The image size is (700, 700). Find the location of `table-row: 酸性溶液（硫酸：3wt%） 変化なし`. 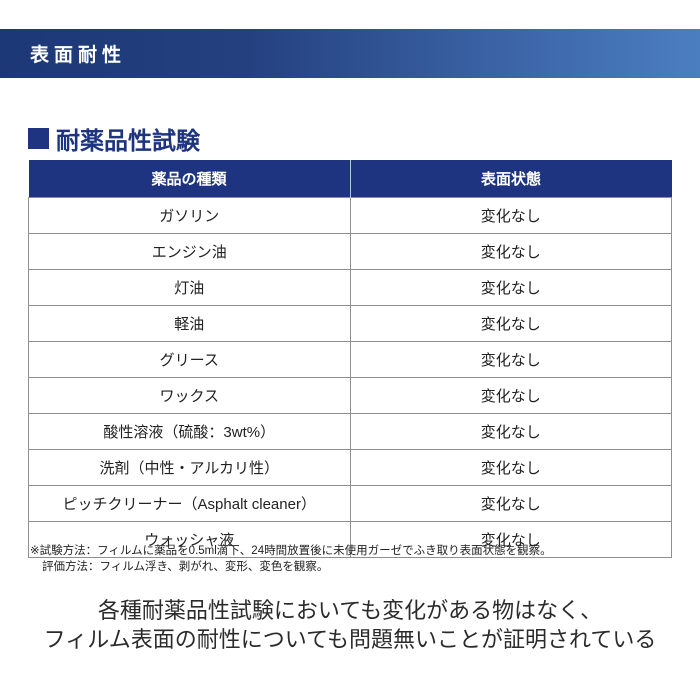

table-row: 酸性溶液（硫酸：3wt%） 変化なし is located at coordinates (350, 431).